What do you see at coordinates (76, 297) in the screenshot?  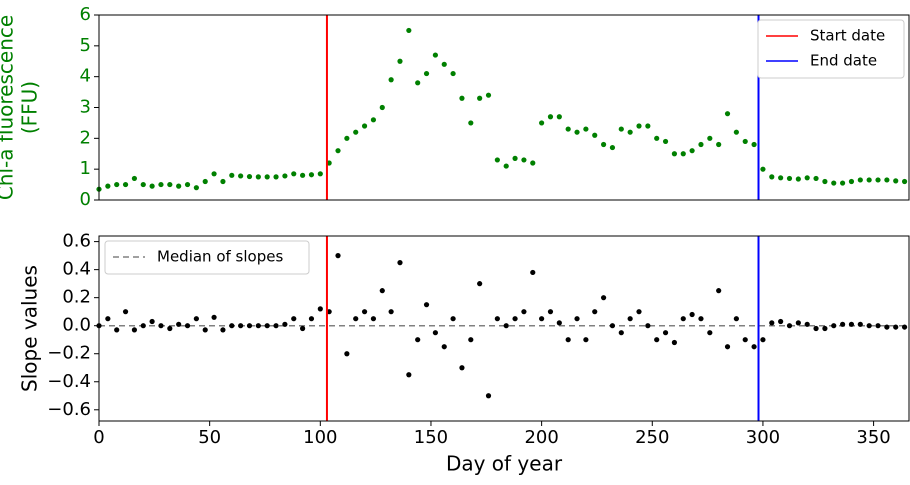 I see `y-tick-label: 0.2` at bounding box center [76, 297].